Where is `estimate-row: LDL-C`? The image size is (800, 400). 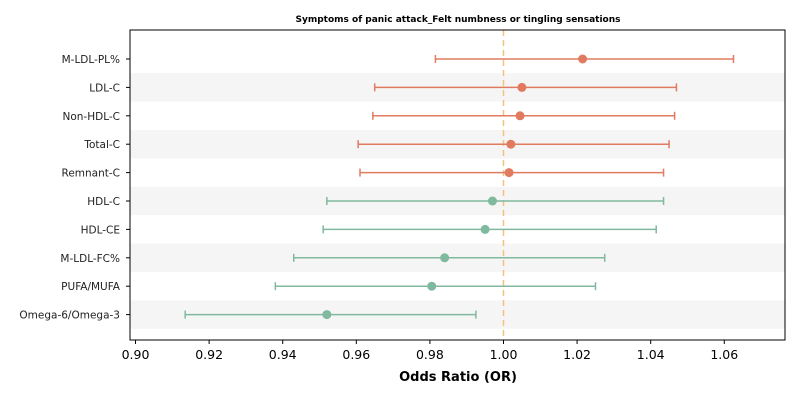
estimate-row: LDL-C is located at coordinates (383, 88).